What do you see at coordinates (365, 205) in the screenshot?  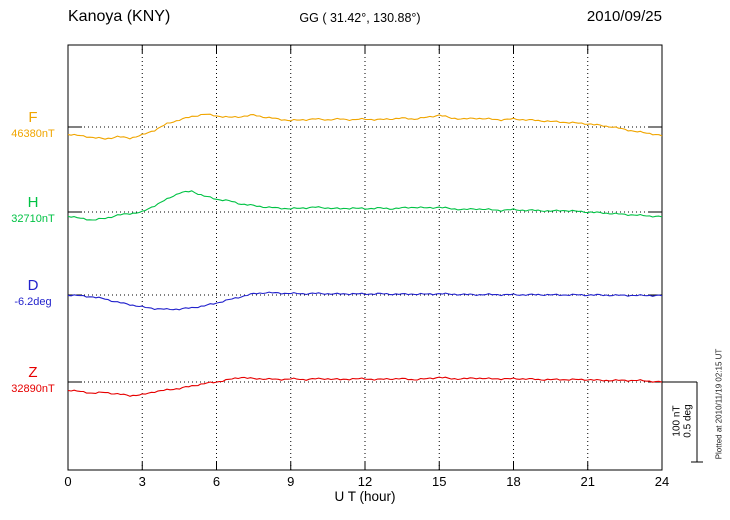 I see `trace-h` at bounding box center [365, 205].